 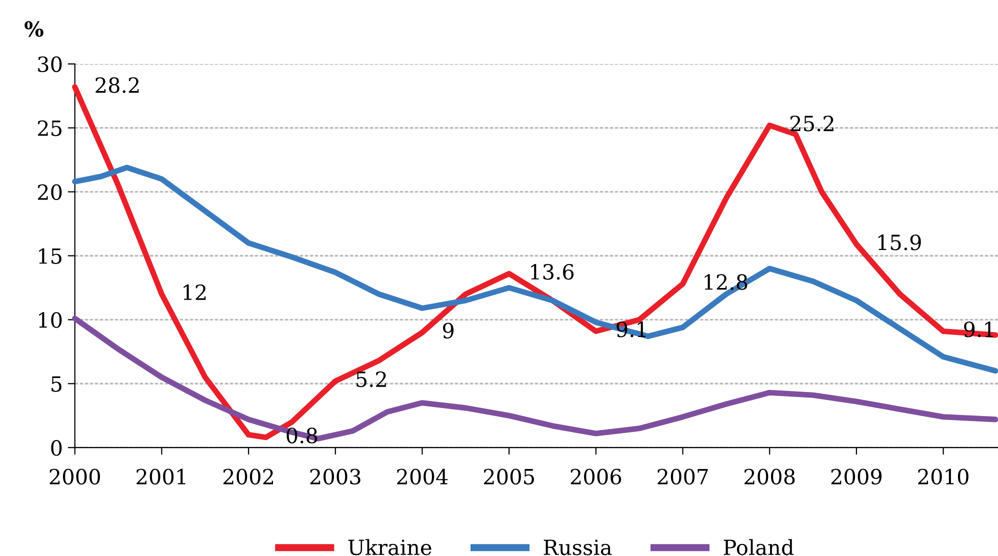 What do you see at coordinates (812, 124) in the screenshot?
I see `data-label: 25.2` at bounding box center [812, 124].